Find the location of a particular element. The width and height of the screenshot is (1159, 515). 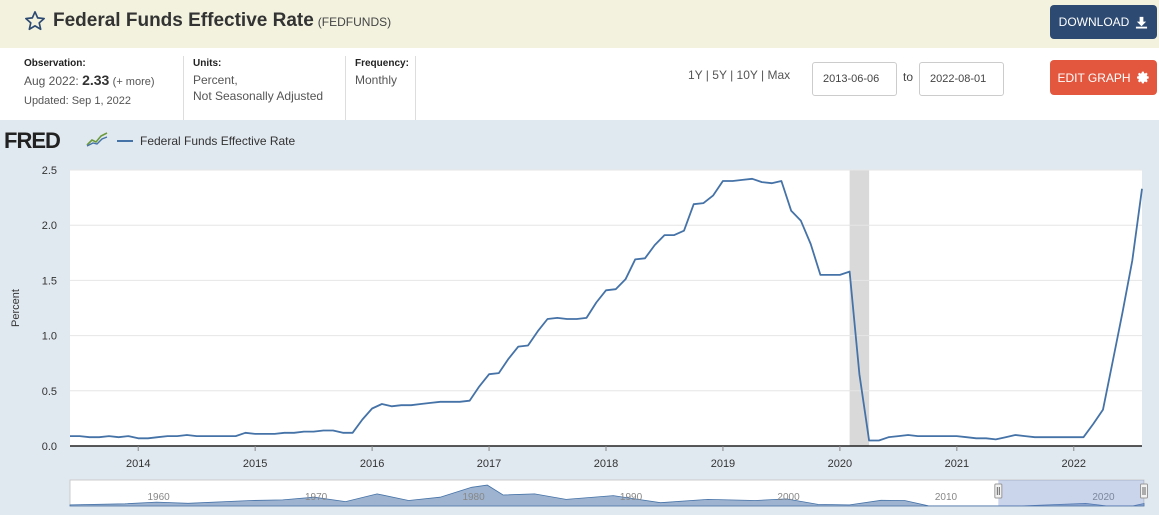

more-link: (+ more) is located at coordinates (133, 82).